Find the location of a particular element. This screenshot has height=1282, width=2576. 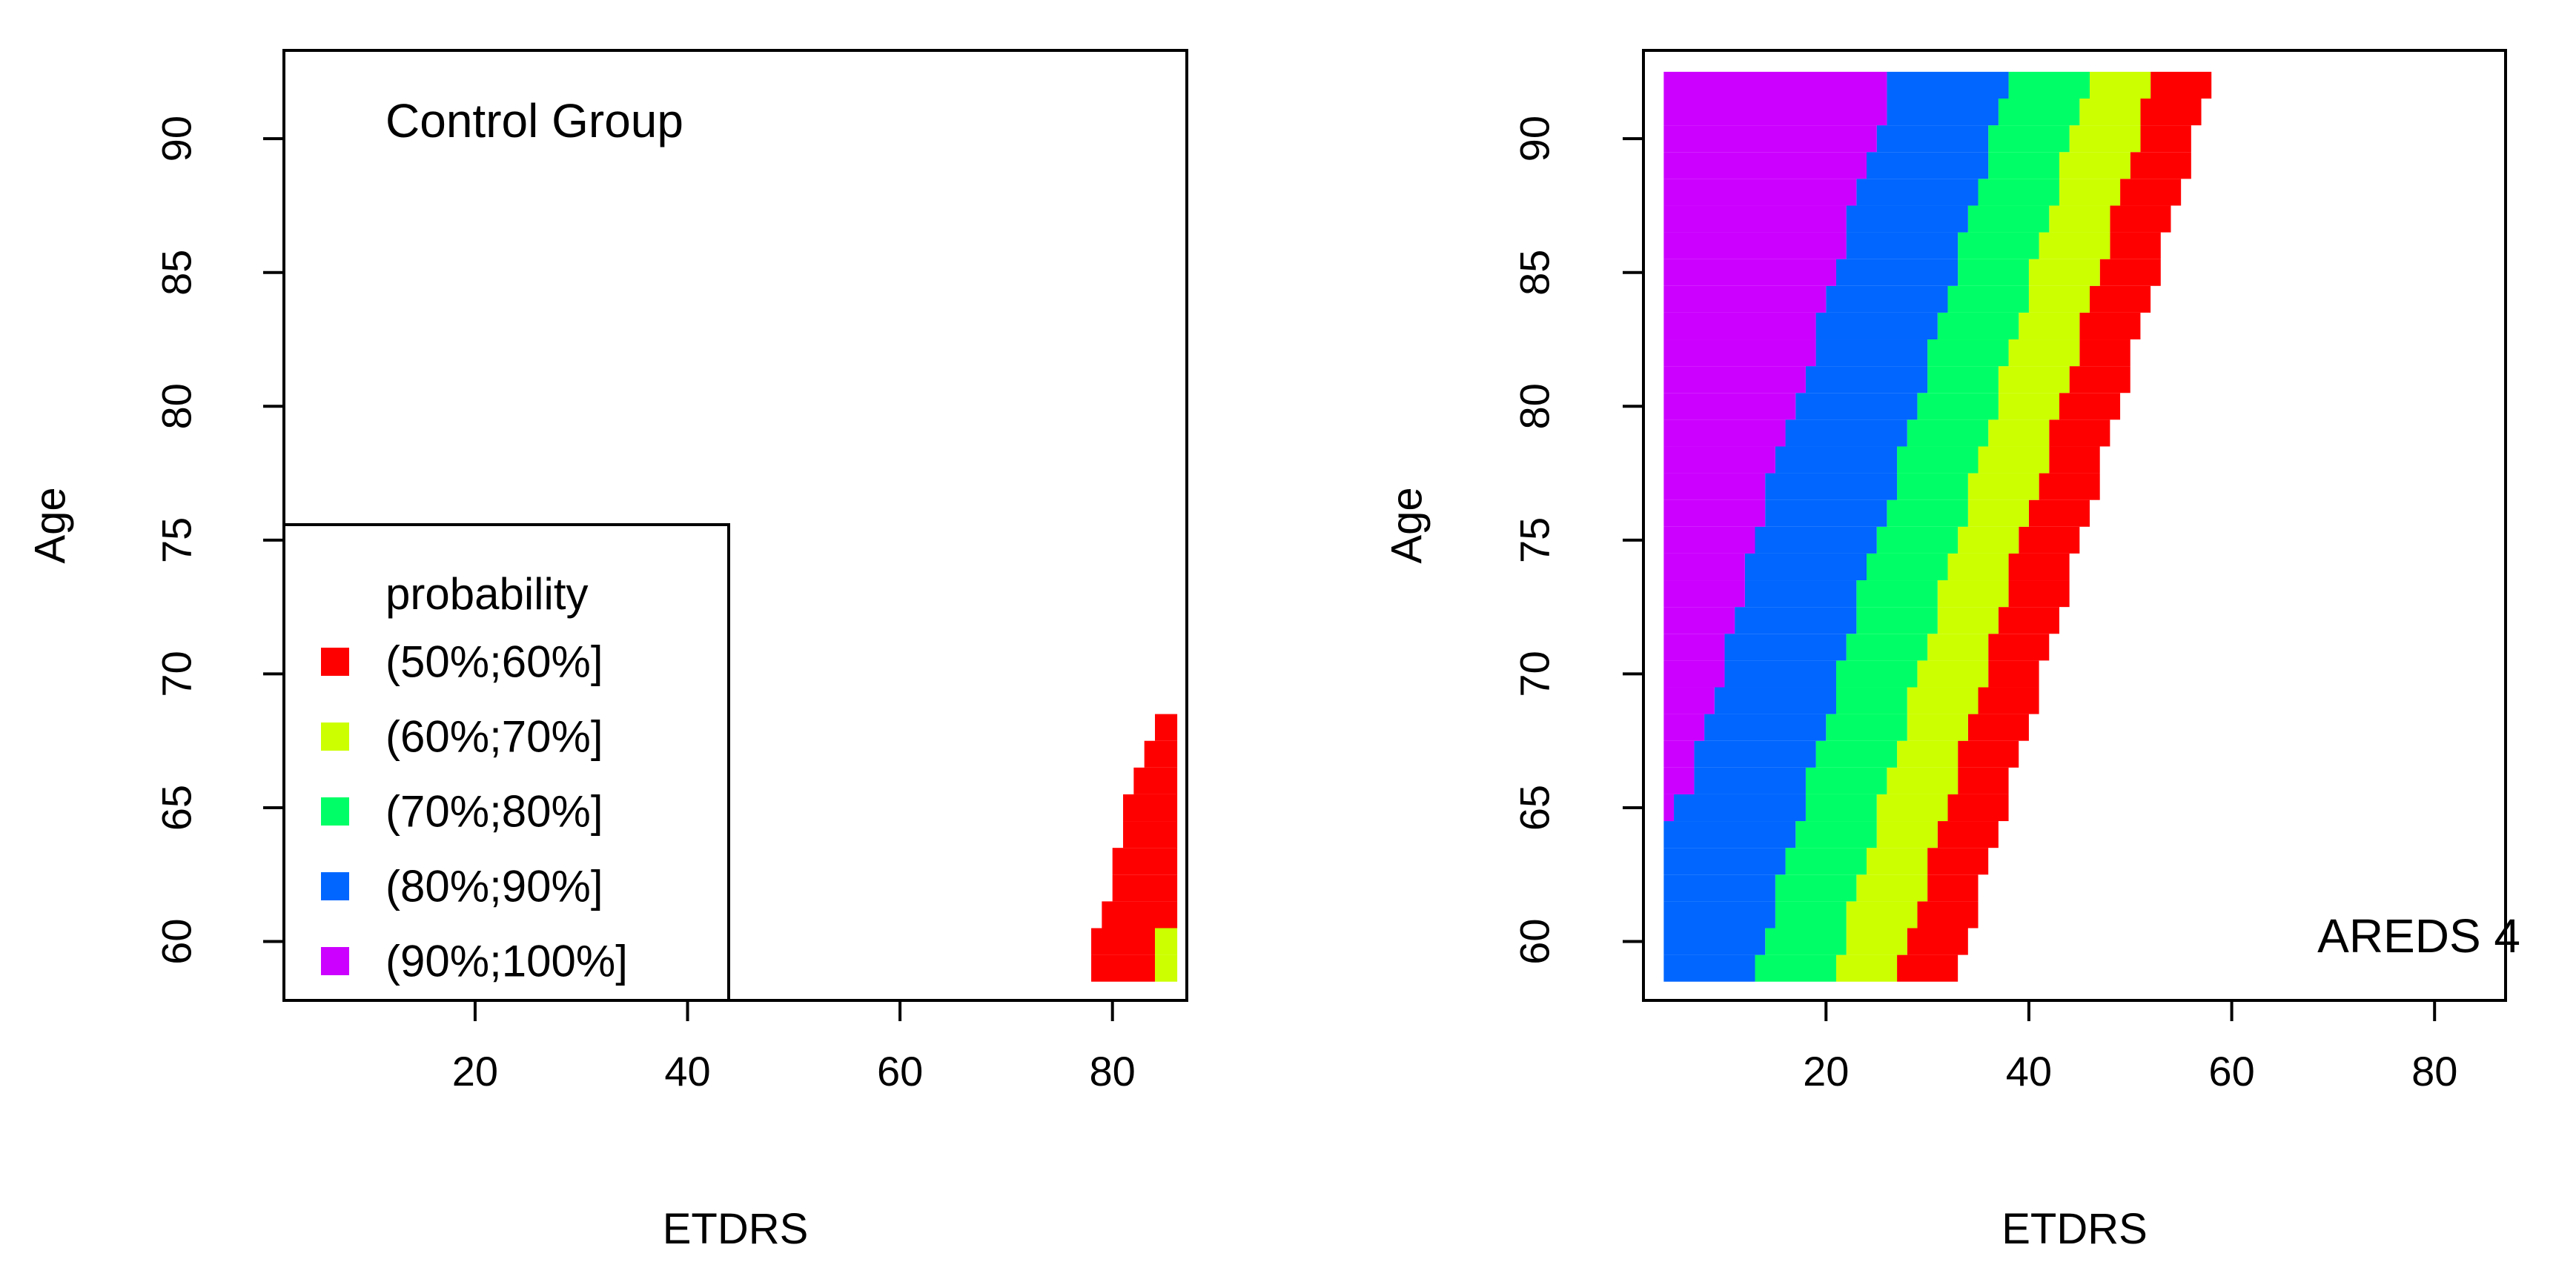

legend-label: (50%;60%] is located at coordinates (494, 662).